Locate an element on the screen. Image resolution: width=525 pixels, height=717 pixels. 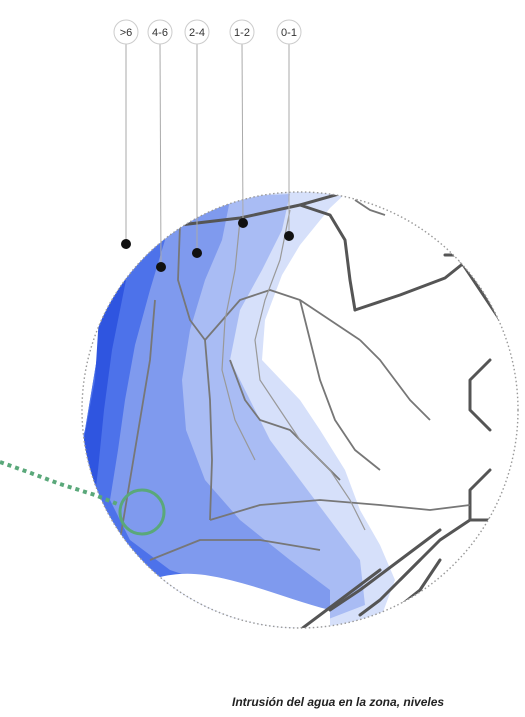
legend-label-3: 1-2 is located at coordinates (242, 33).